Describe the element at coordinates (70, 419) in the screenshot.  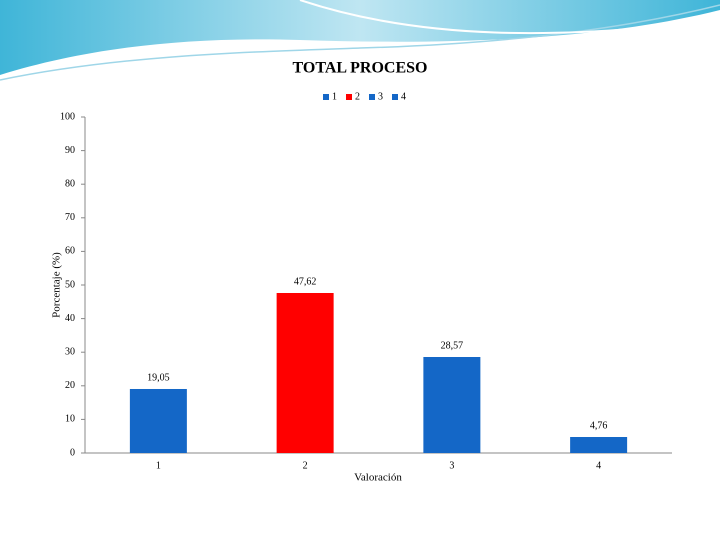
I see `y-tick-label: 10` at that location.